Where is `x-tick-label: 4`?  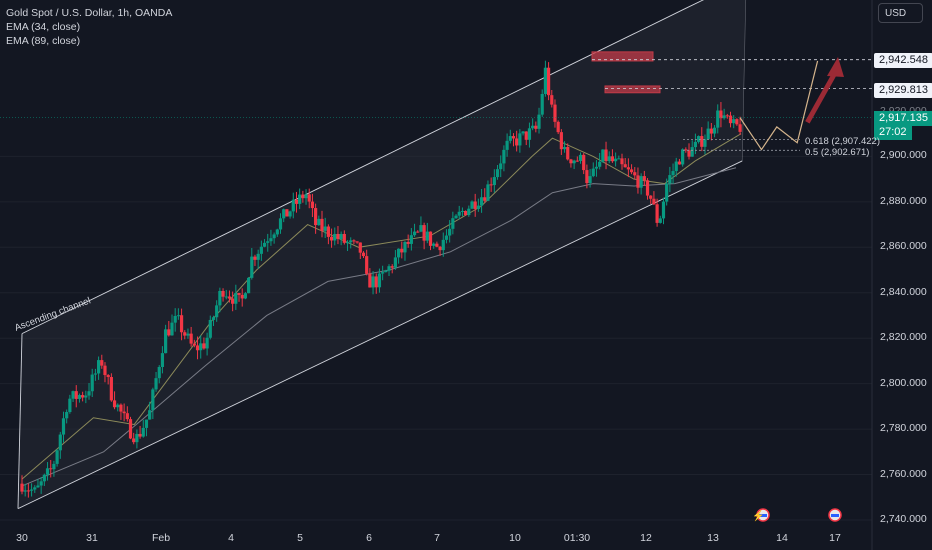 x-tick-label: 4 is located at coordinates (231, 538).